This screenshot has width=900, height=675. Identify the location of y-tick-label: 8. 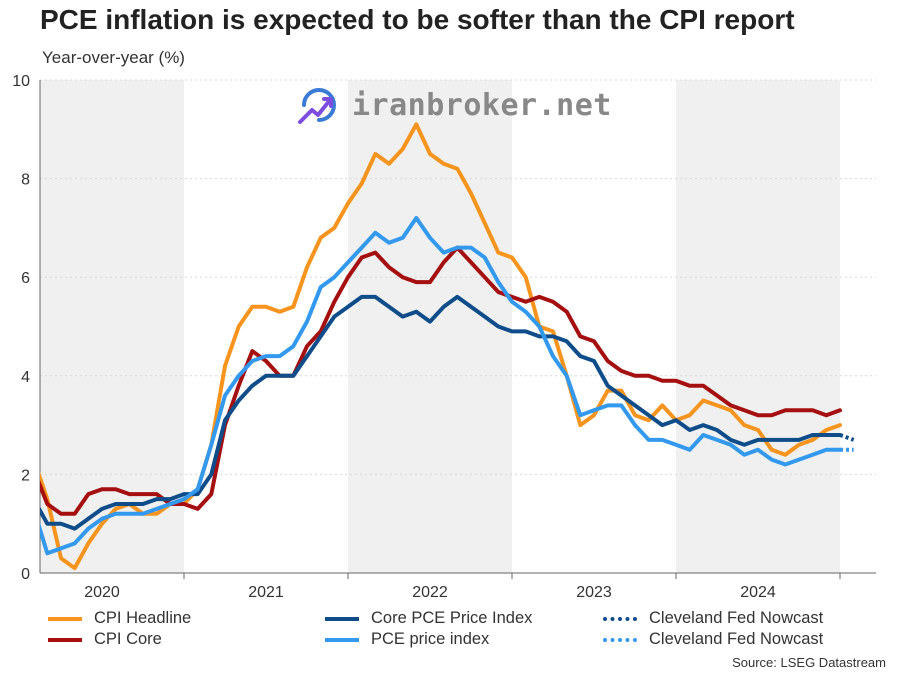
(25, 180).